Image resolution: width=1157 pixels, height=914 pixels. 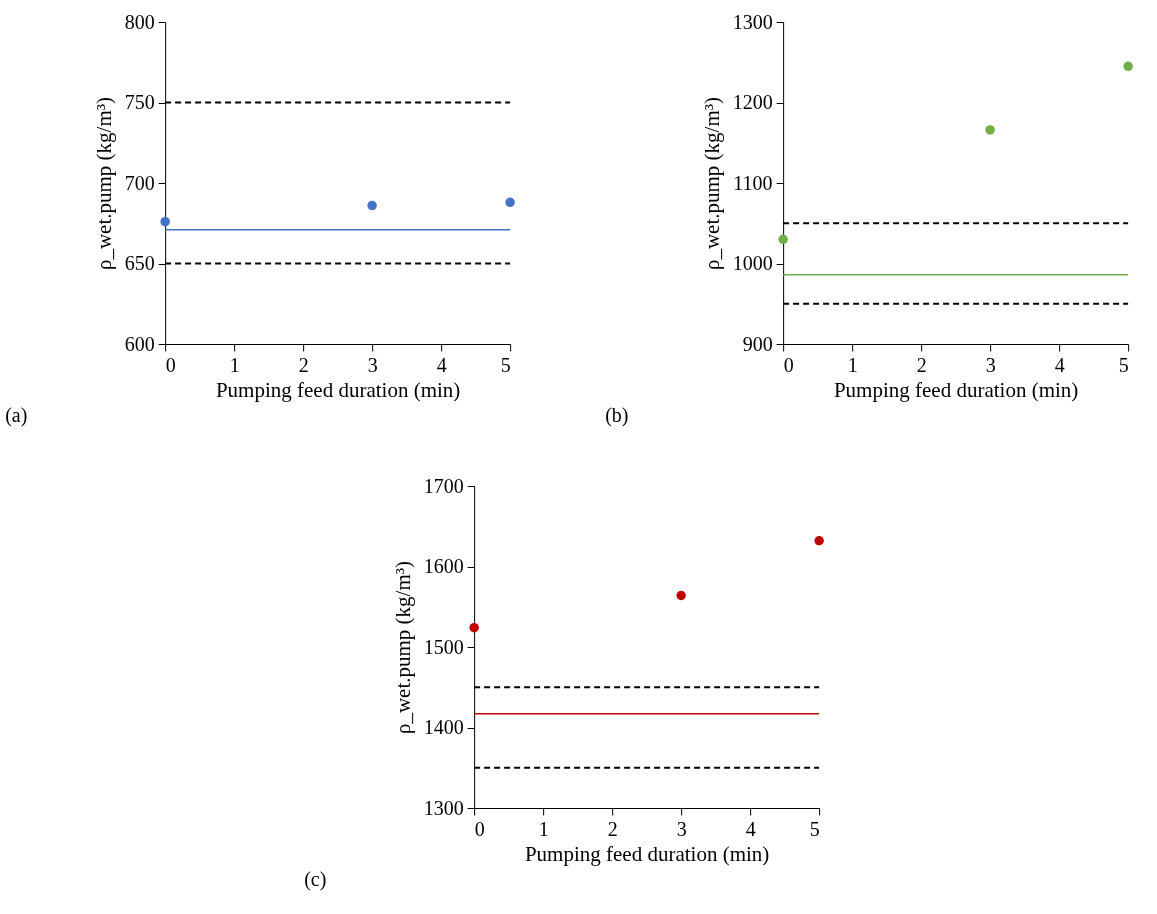 What do you see at coordinates (315, 879) in the screenshot?
I see `text: (c)` at bounding box center [315, 879].